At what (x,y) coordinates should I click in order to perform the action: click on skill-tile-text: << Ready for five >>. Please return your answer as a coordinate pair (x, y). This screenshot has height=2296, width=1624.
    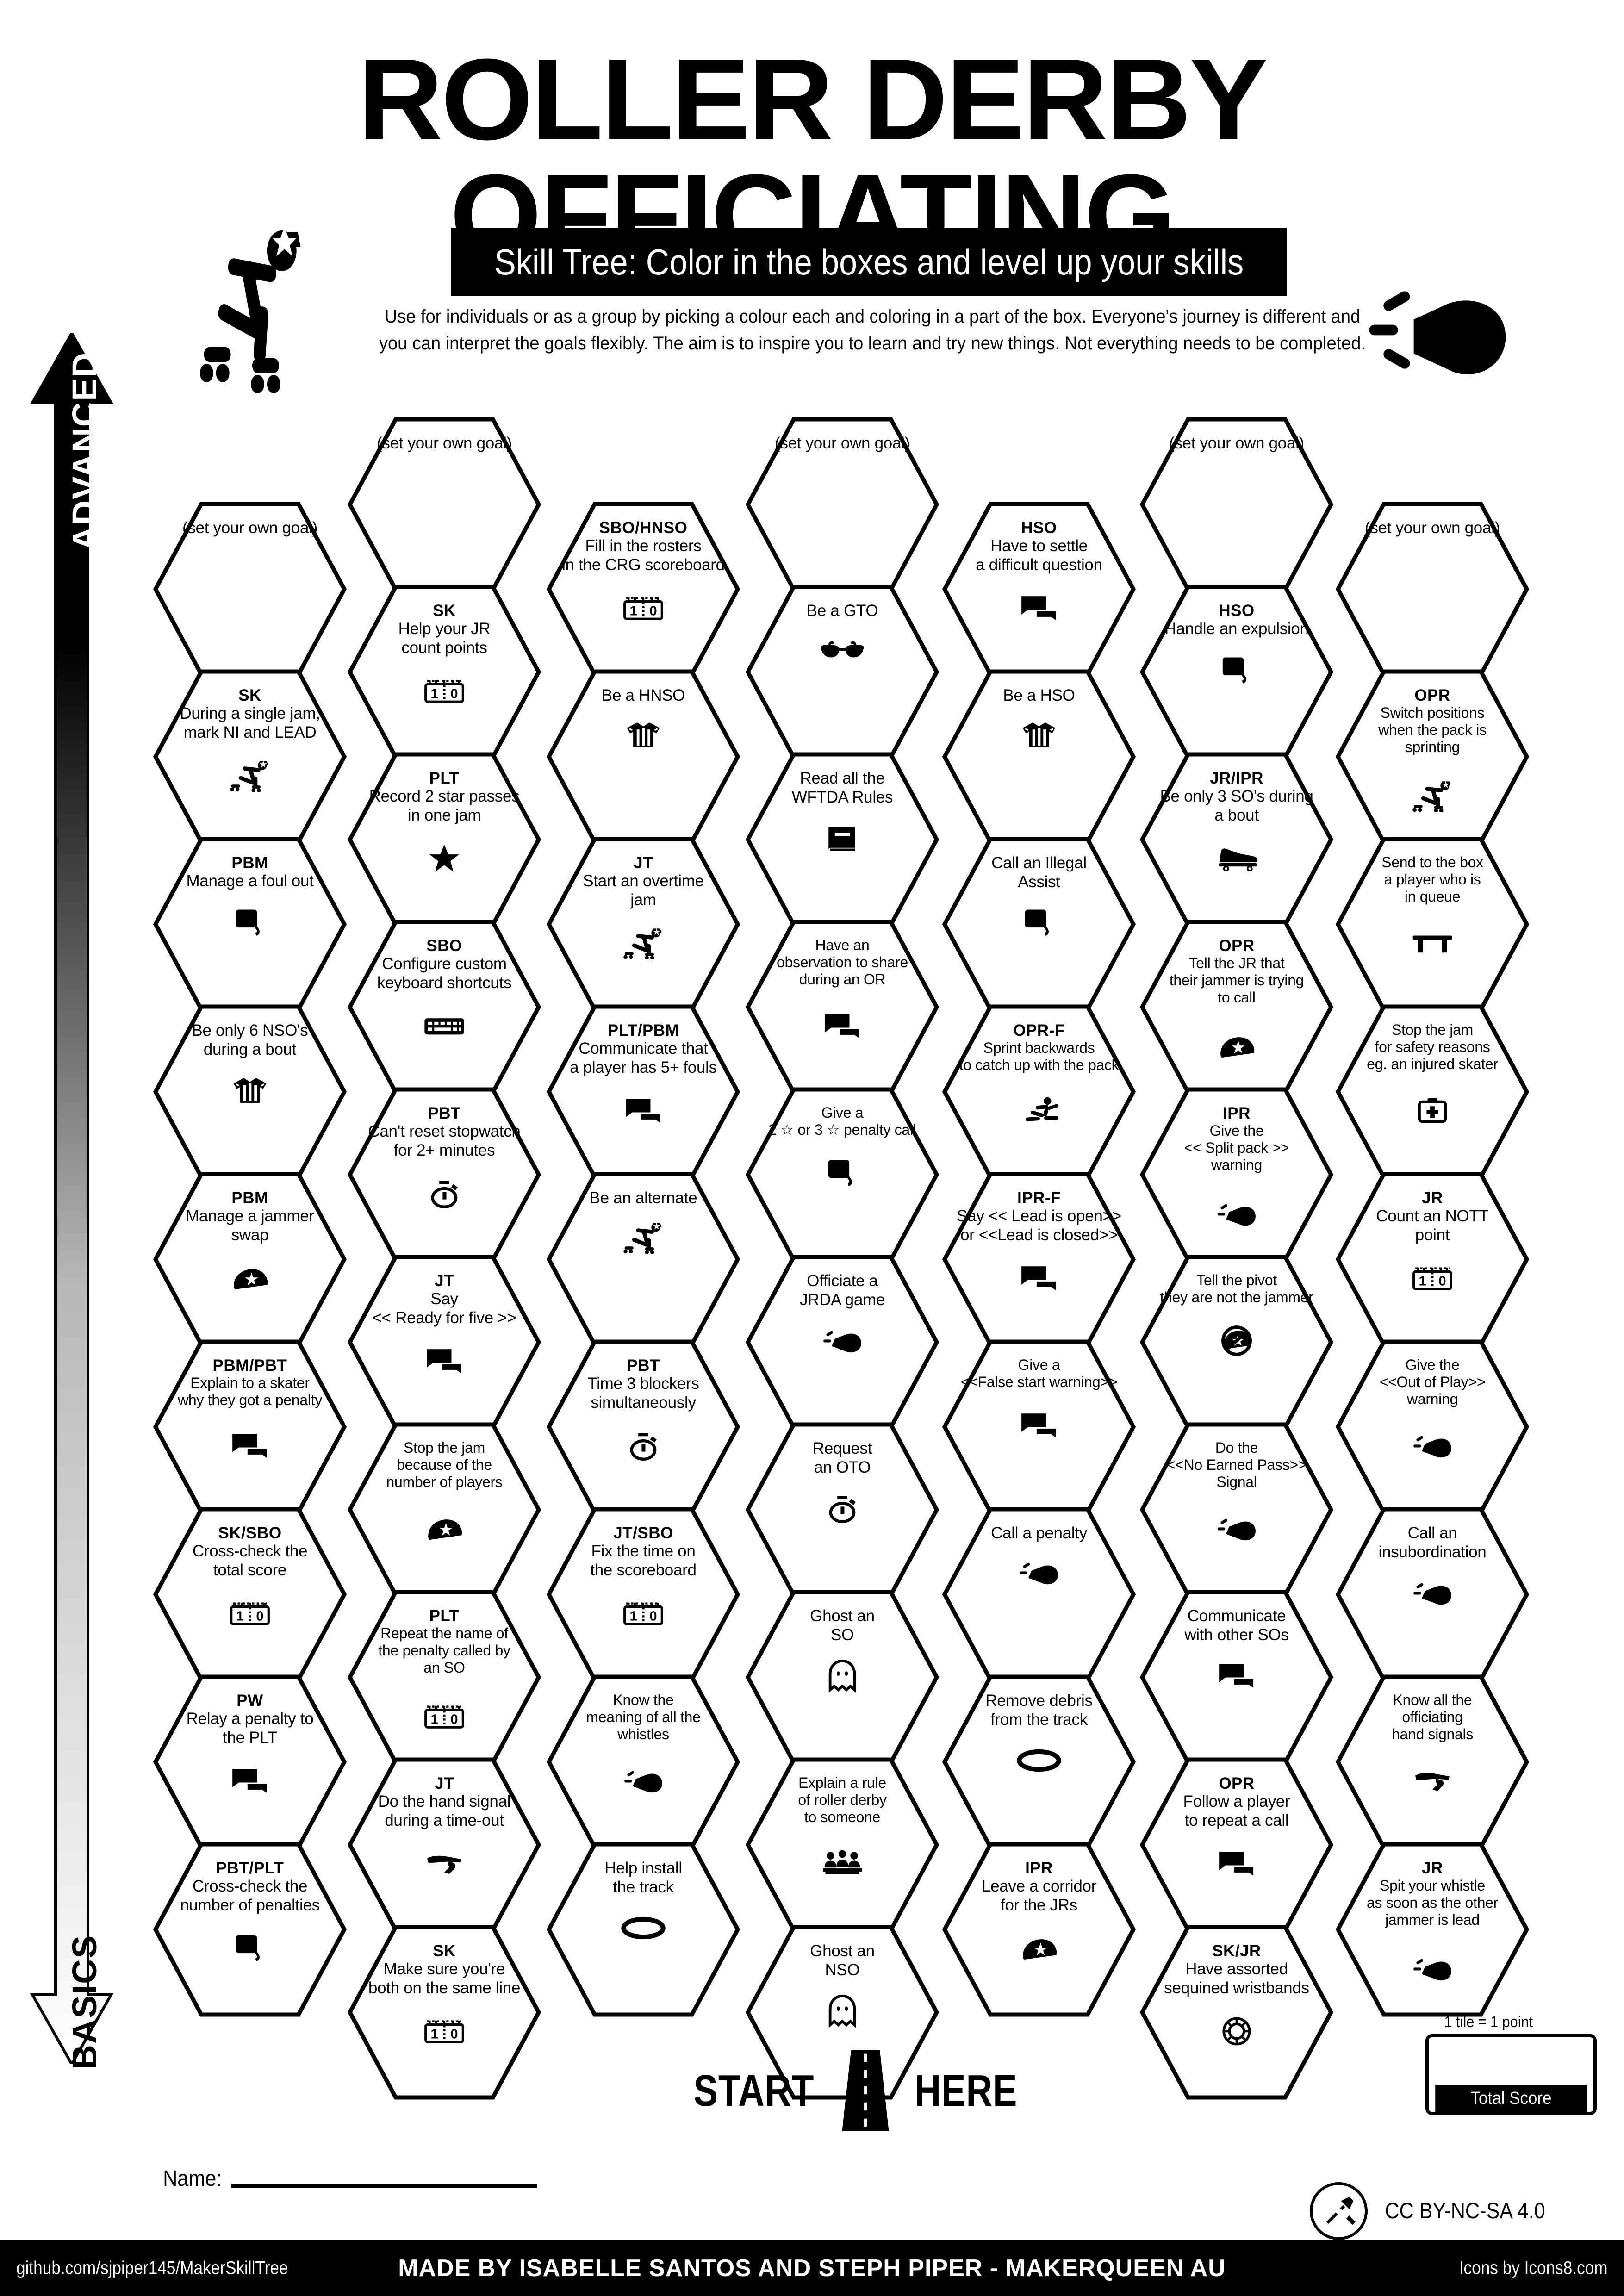
    Looking at the image, I should click on (444, 1317).